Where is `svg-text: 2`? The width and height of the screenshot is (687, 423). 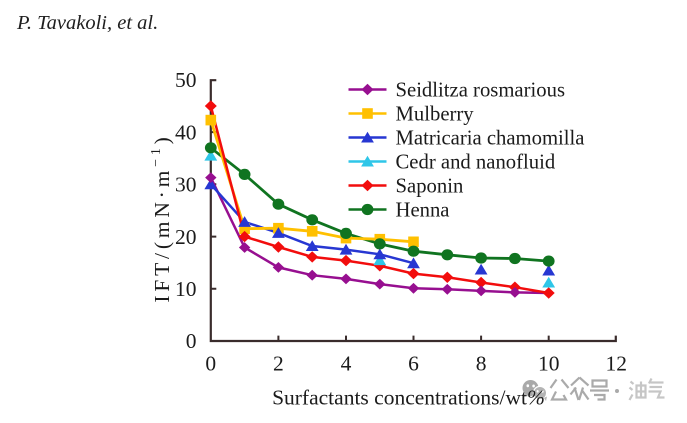
svg-text: 2 is located at coordinates (278, 364).